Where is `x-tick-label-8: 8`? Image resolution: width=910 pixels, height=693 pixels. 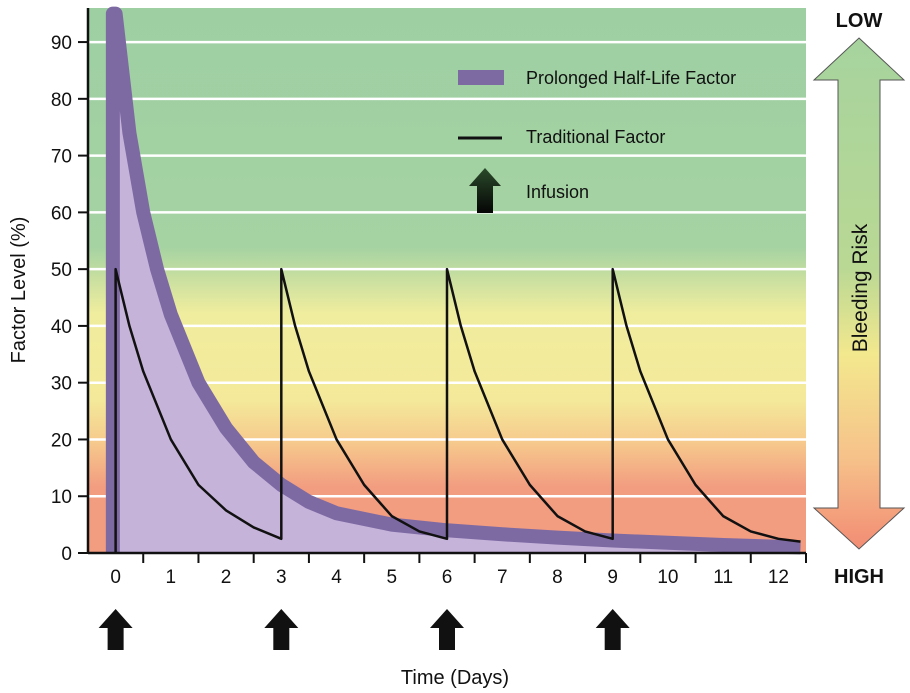 x-tick-label-8: 8 is located at coordinates (557, 577).